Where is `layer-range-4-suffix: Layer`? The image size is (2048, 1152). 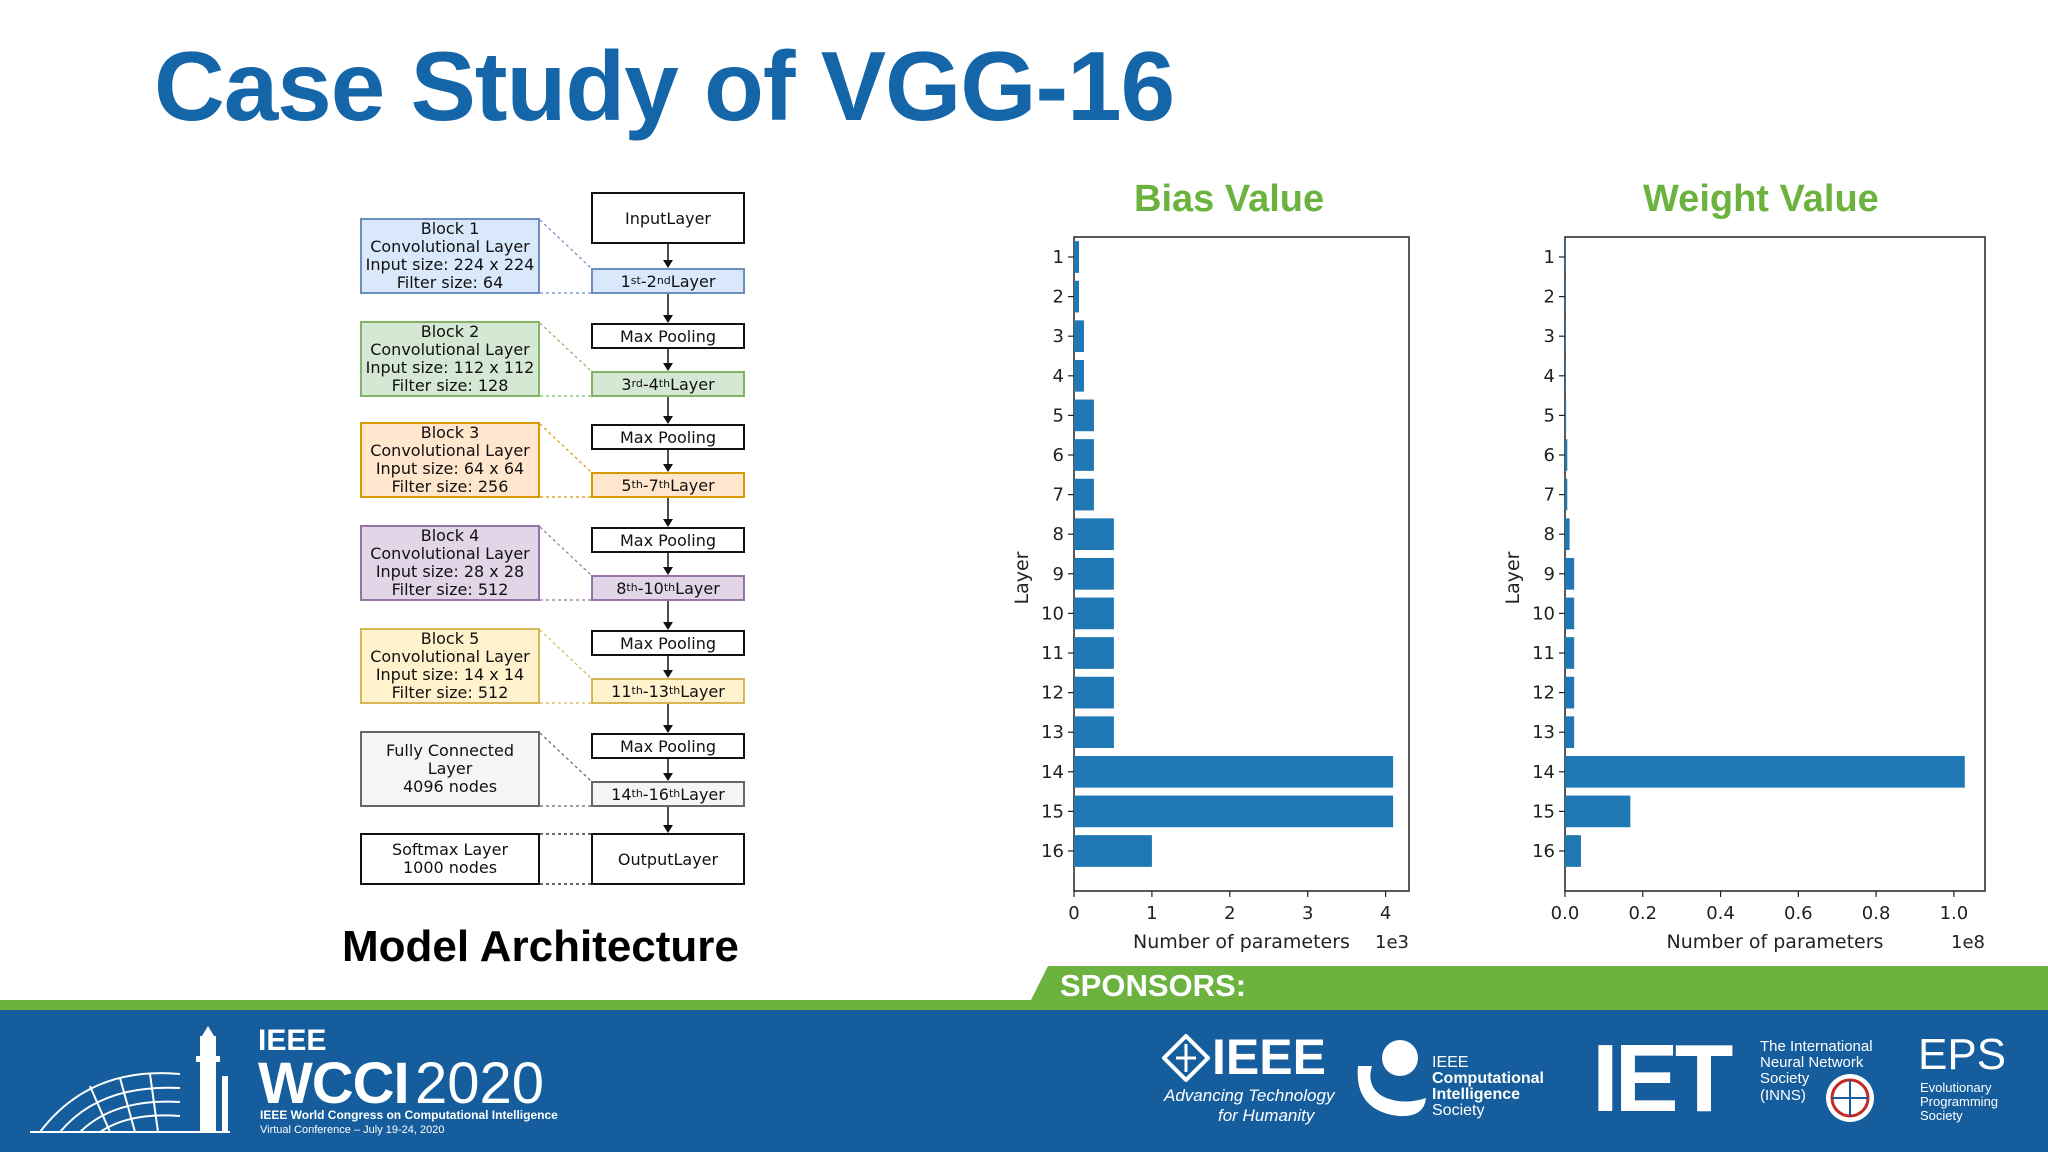
layer-range-4-suffix: Layer is located at coordinates (697, 588).